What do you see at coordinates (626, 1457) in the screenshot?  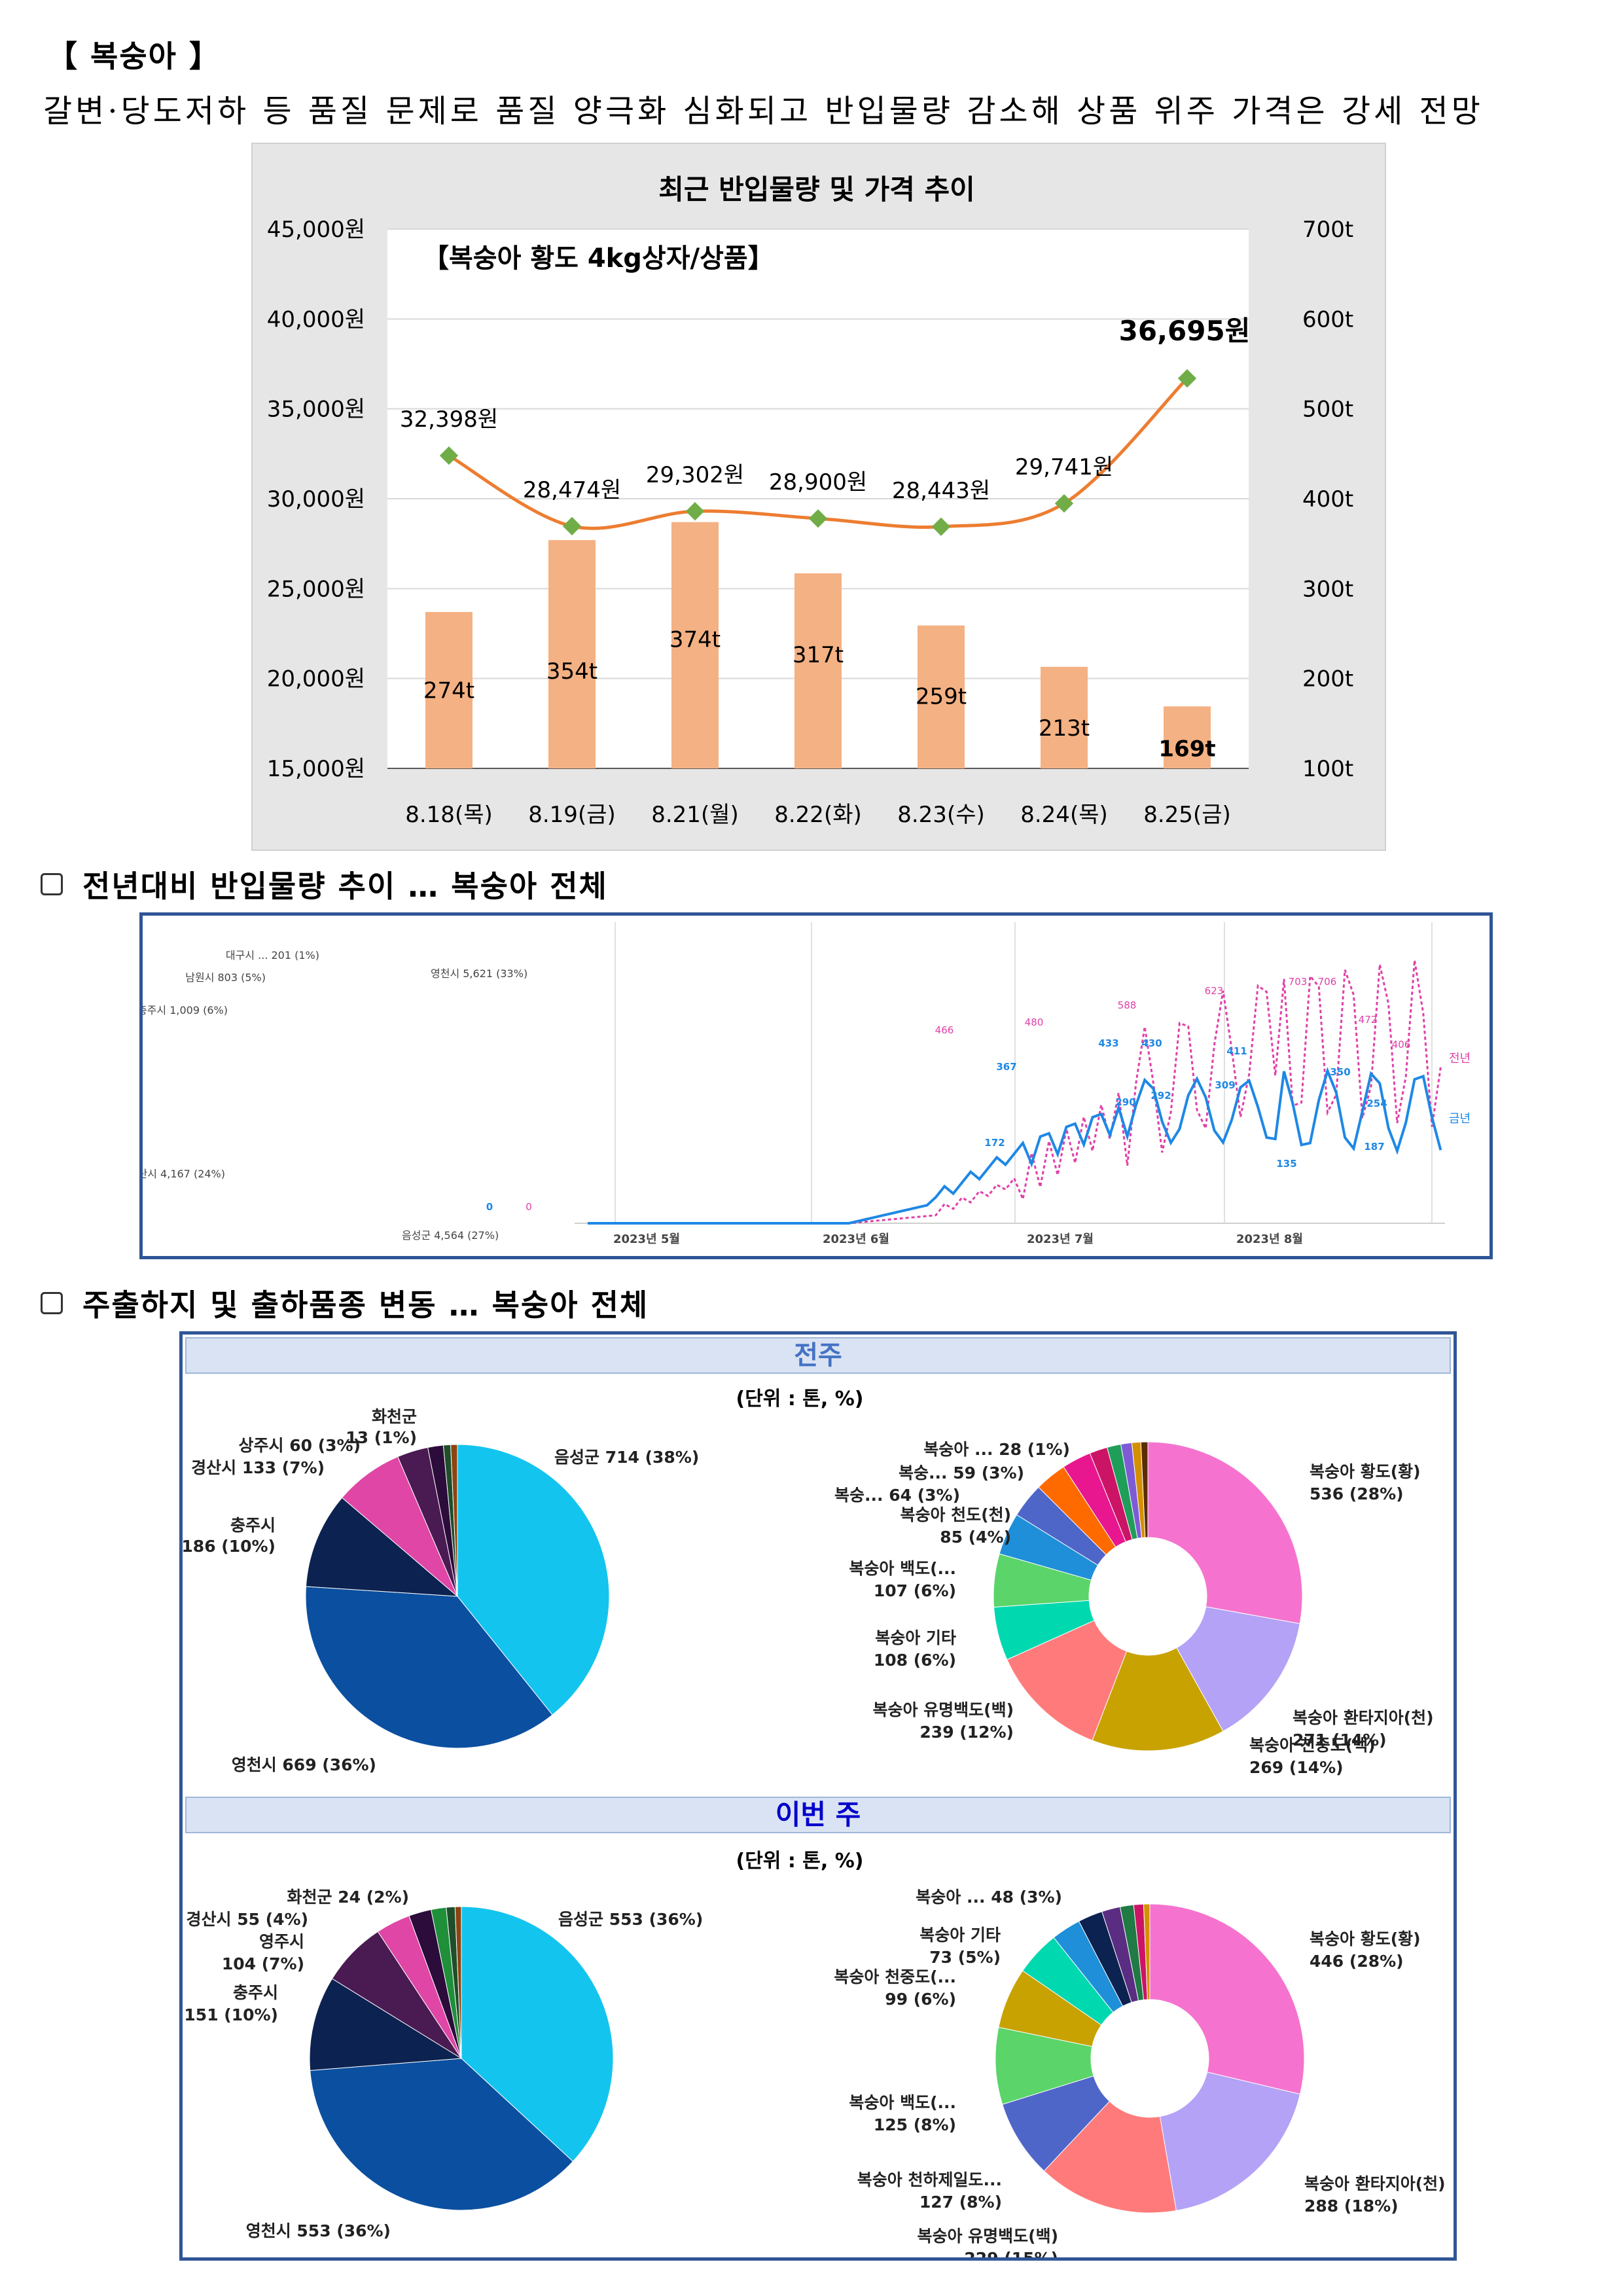 I see `shipping-label: 음성군 714 (38%)` at bounding box center [626, 1457].